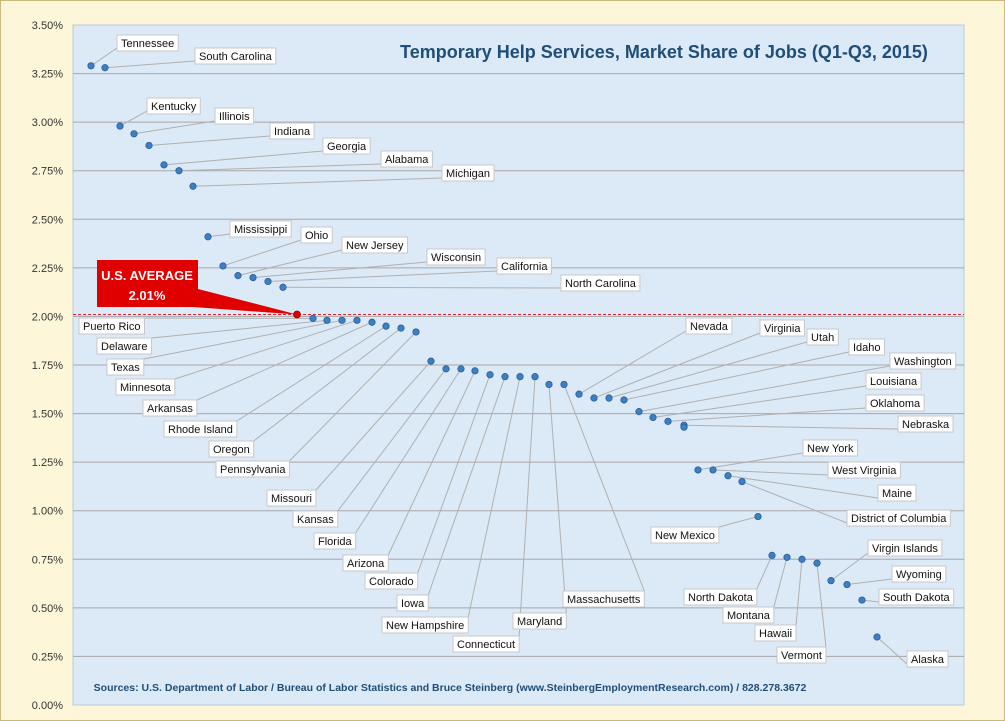 This screenshot has height=721, width=1005. I want to click on point-utah, so click(609, 398).